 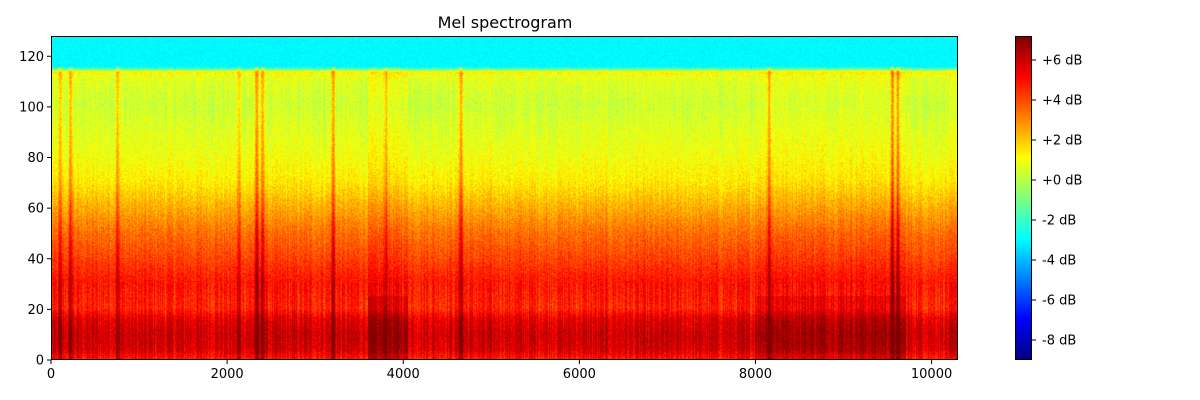 What do you see at coordinates (1062, 181) in the screenshot?
I see `colorbar-tick-label: +0 dB` at bounding box center [1062, 181].